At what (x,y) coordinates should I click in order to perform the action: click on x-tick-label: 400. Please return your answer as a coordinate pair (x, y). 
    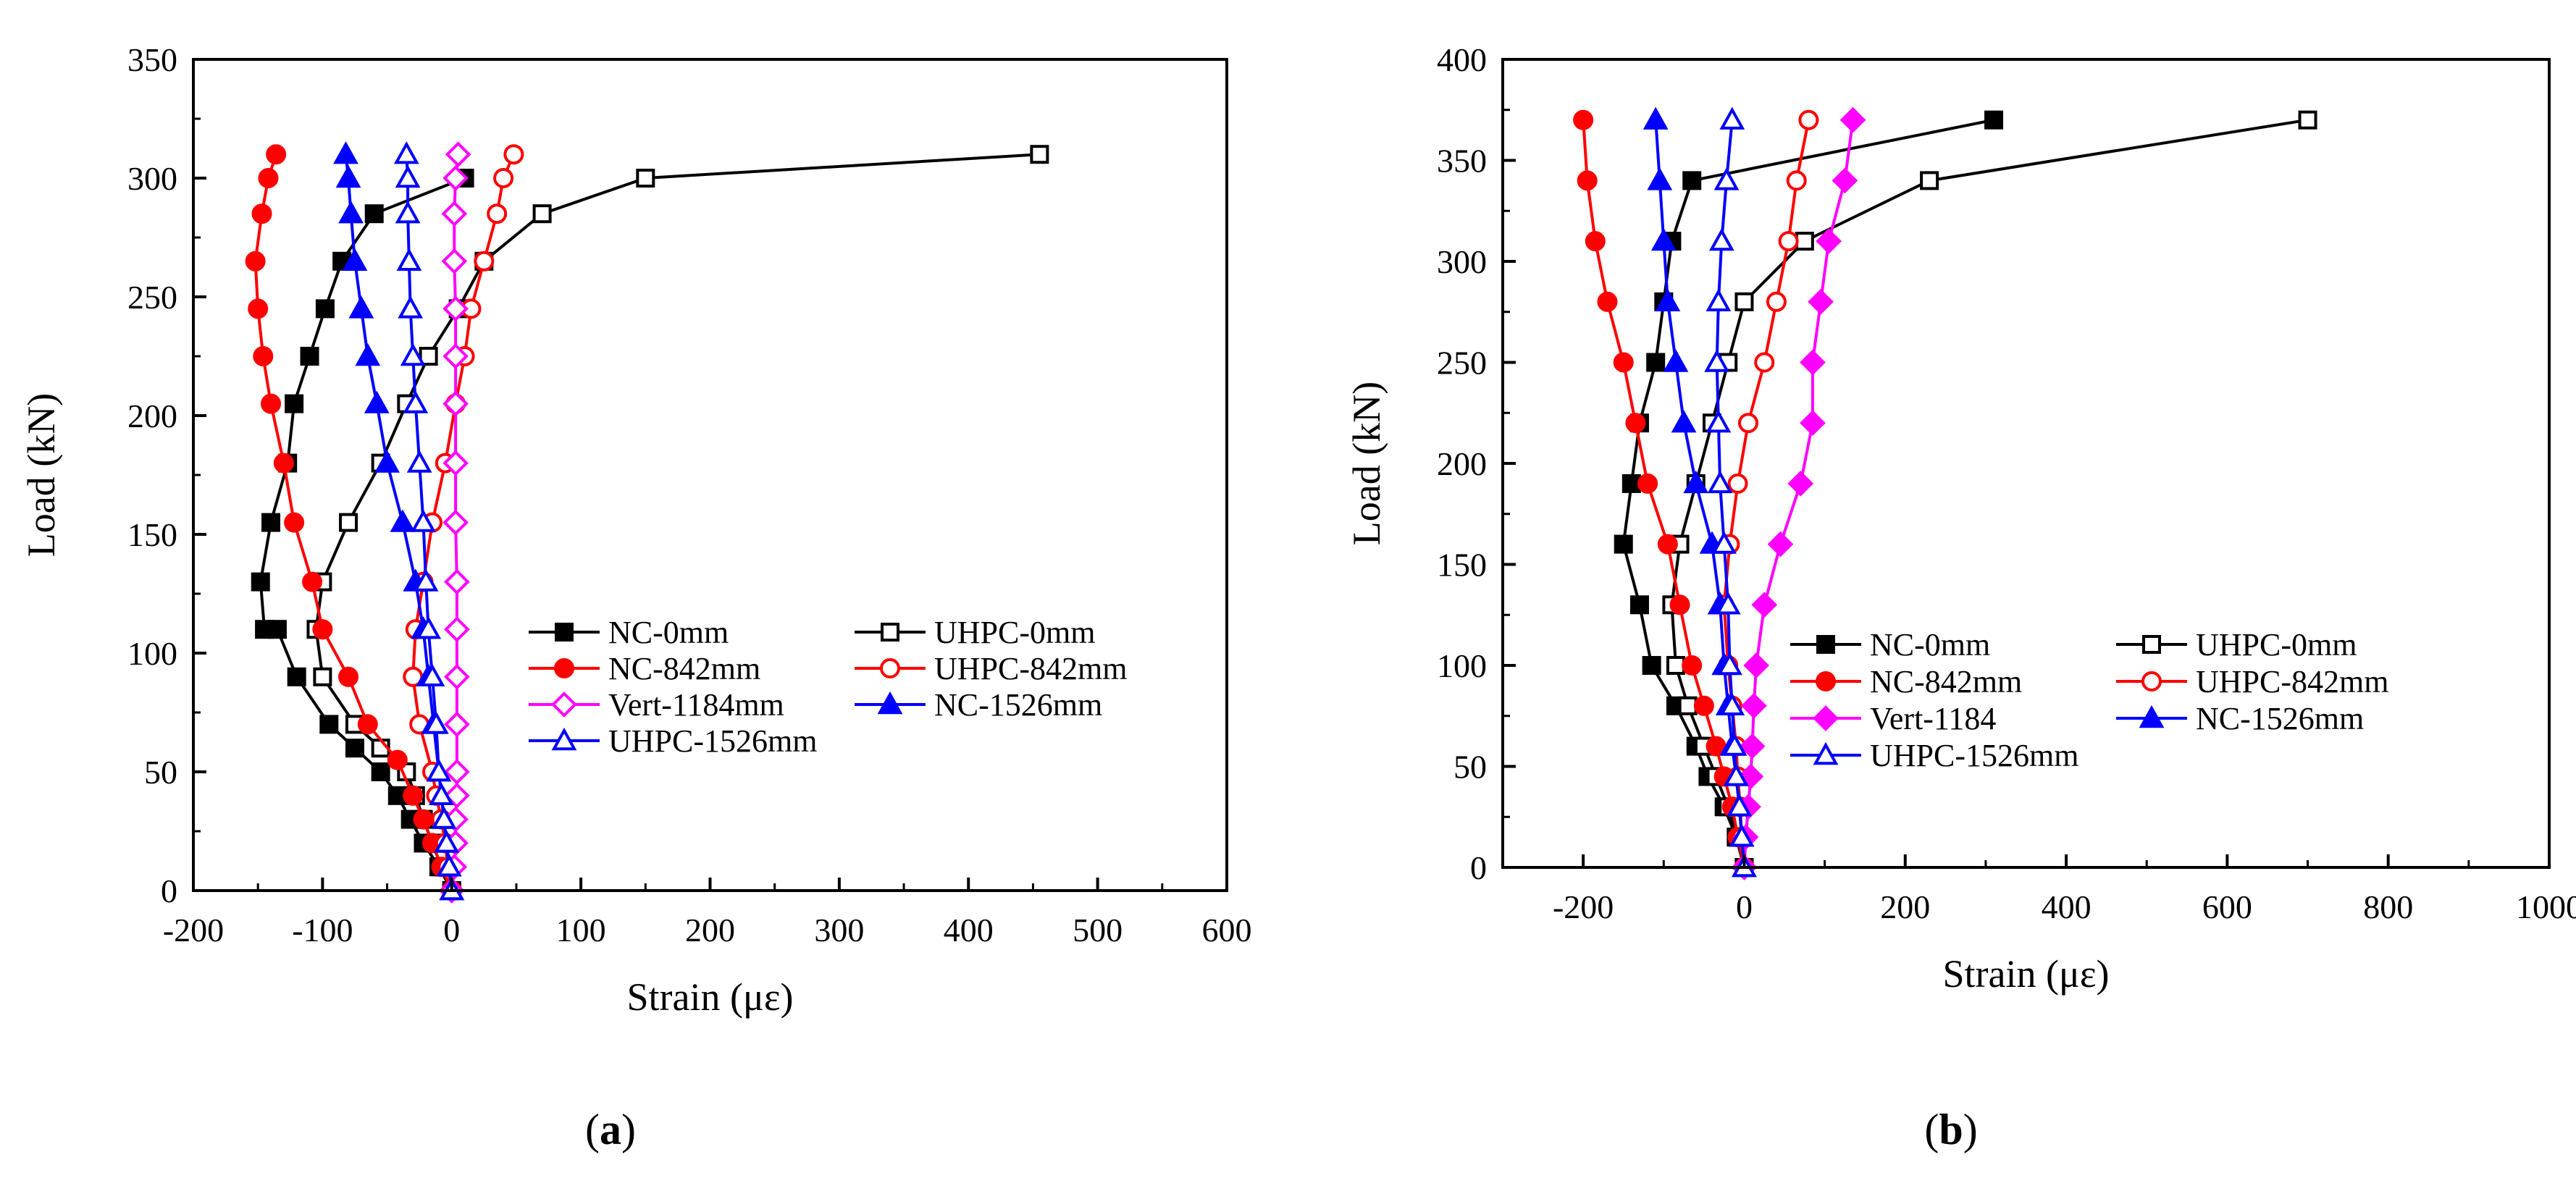
    Looking at the image, I should click on (2067, 906).